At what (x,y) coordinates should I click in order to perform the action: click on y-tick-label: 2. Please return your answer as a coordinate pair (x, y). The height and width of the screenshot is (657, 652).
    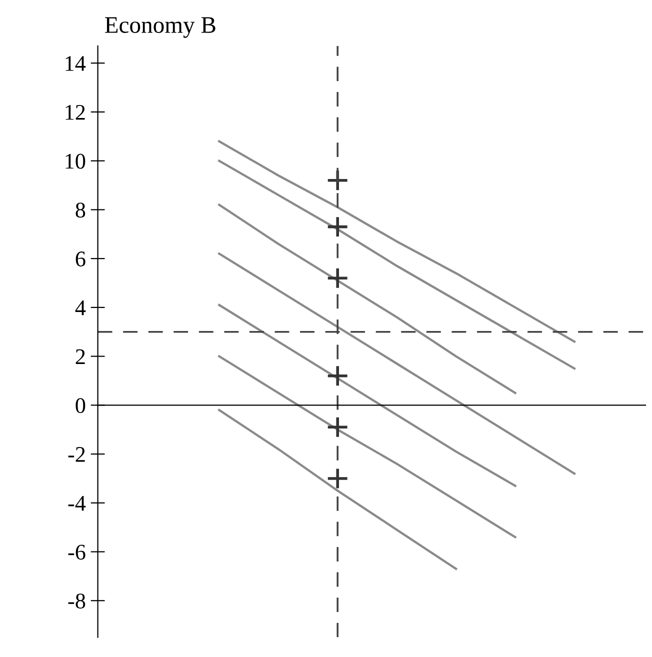
    Looking at the image, I should click on (80, 356).